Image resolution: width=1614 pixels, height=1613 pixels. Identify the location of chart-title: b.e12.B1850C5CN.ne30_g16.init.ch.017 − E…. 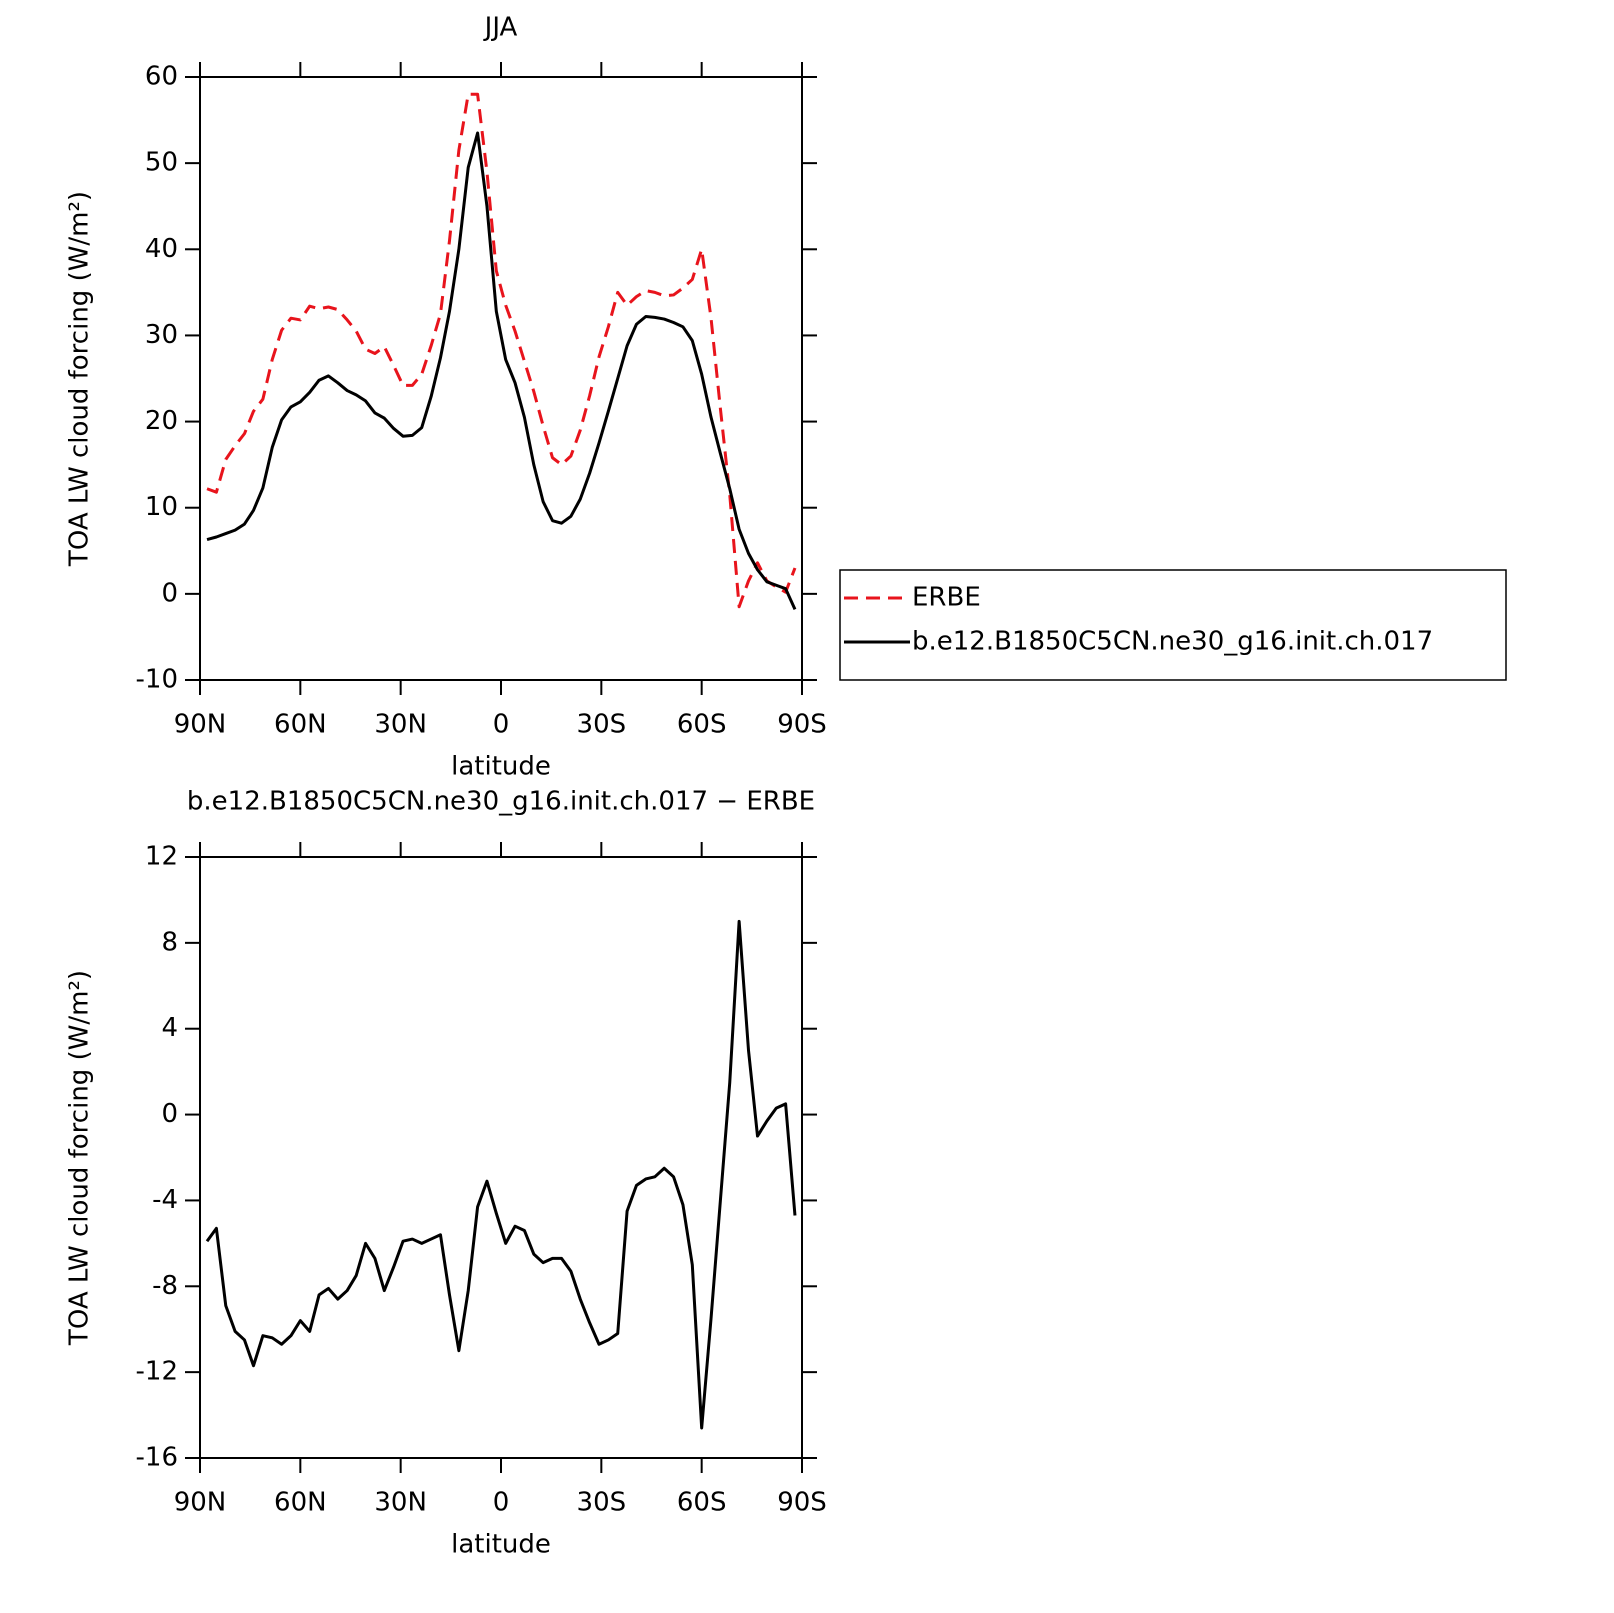
(501, 802).